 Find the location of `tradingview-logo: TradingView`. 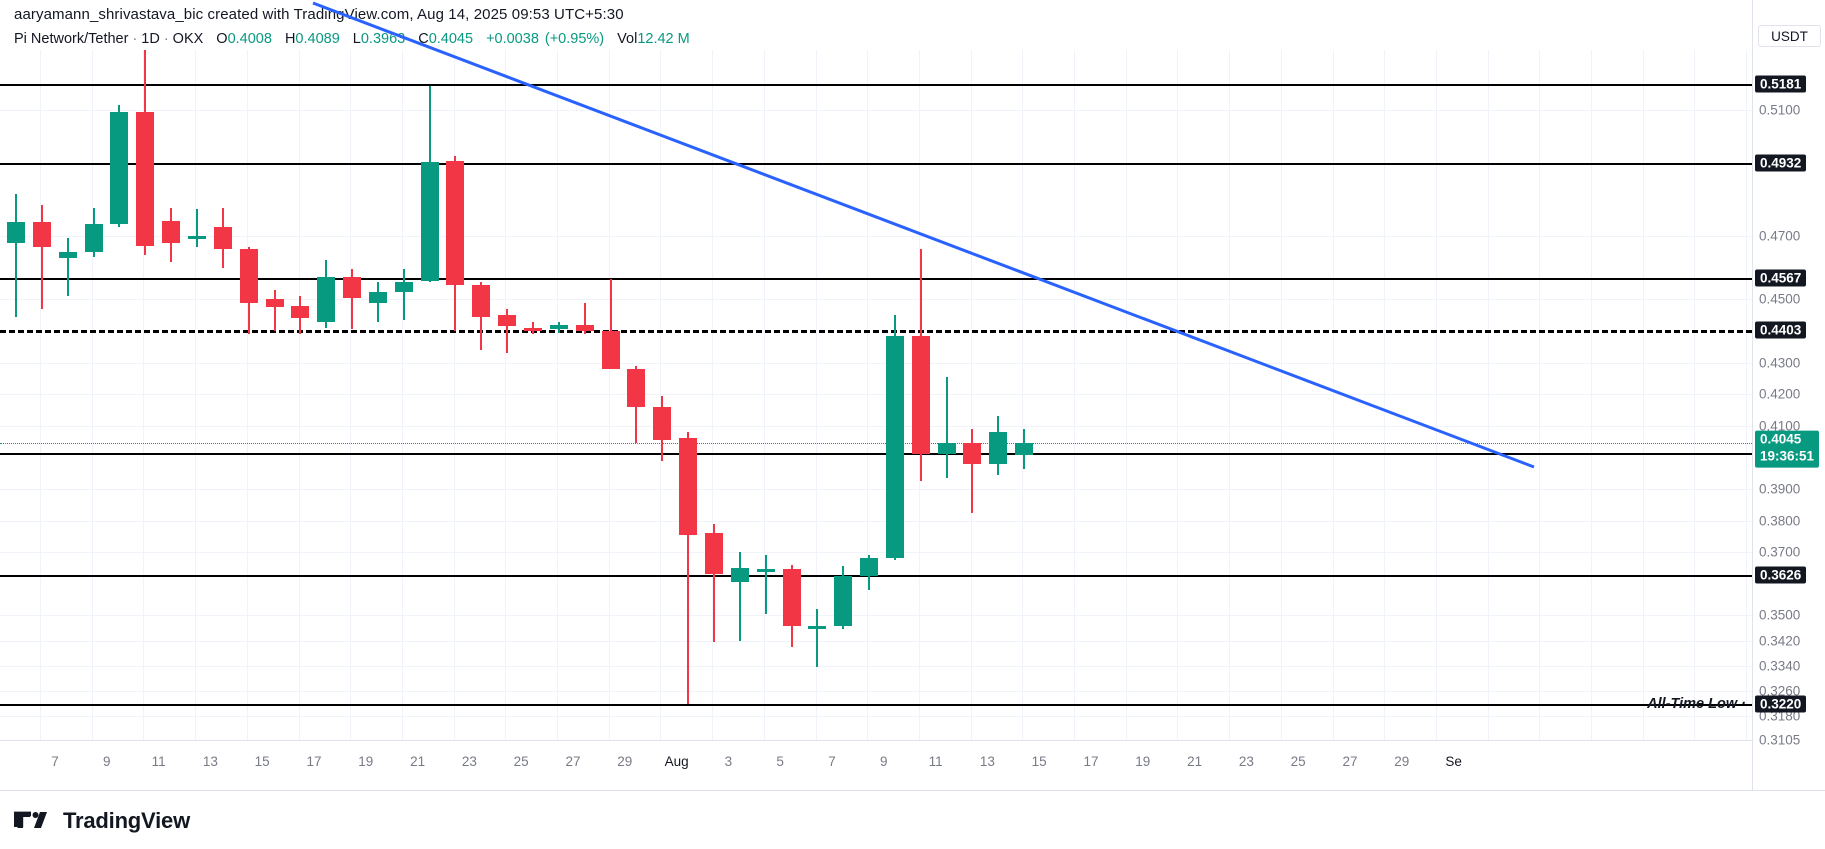

tradingview-logo: TradingView is located at coordinates (102, 821).